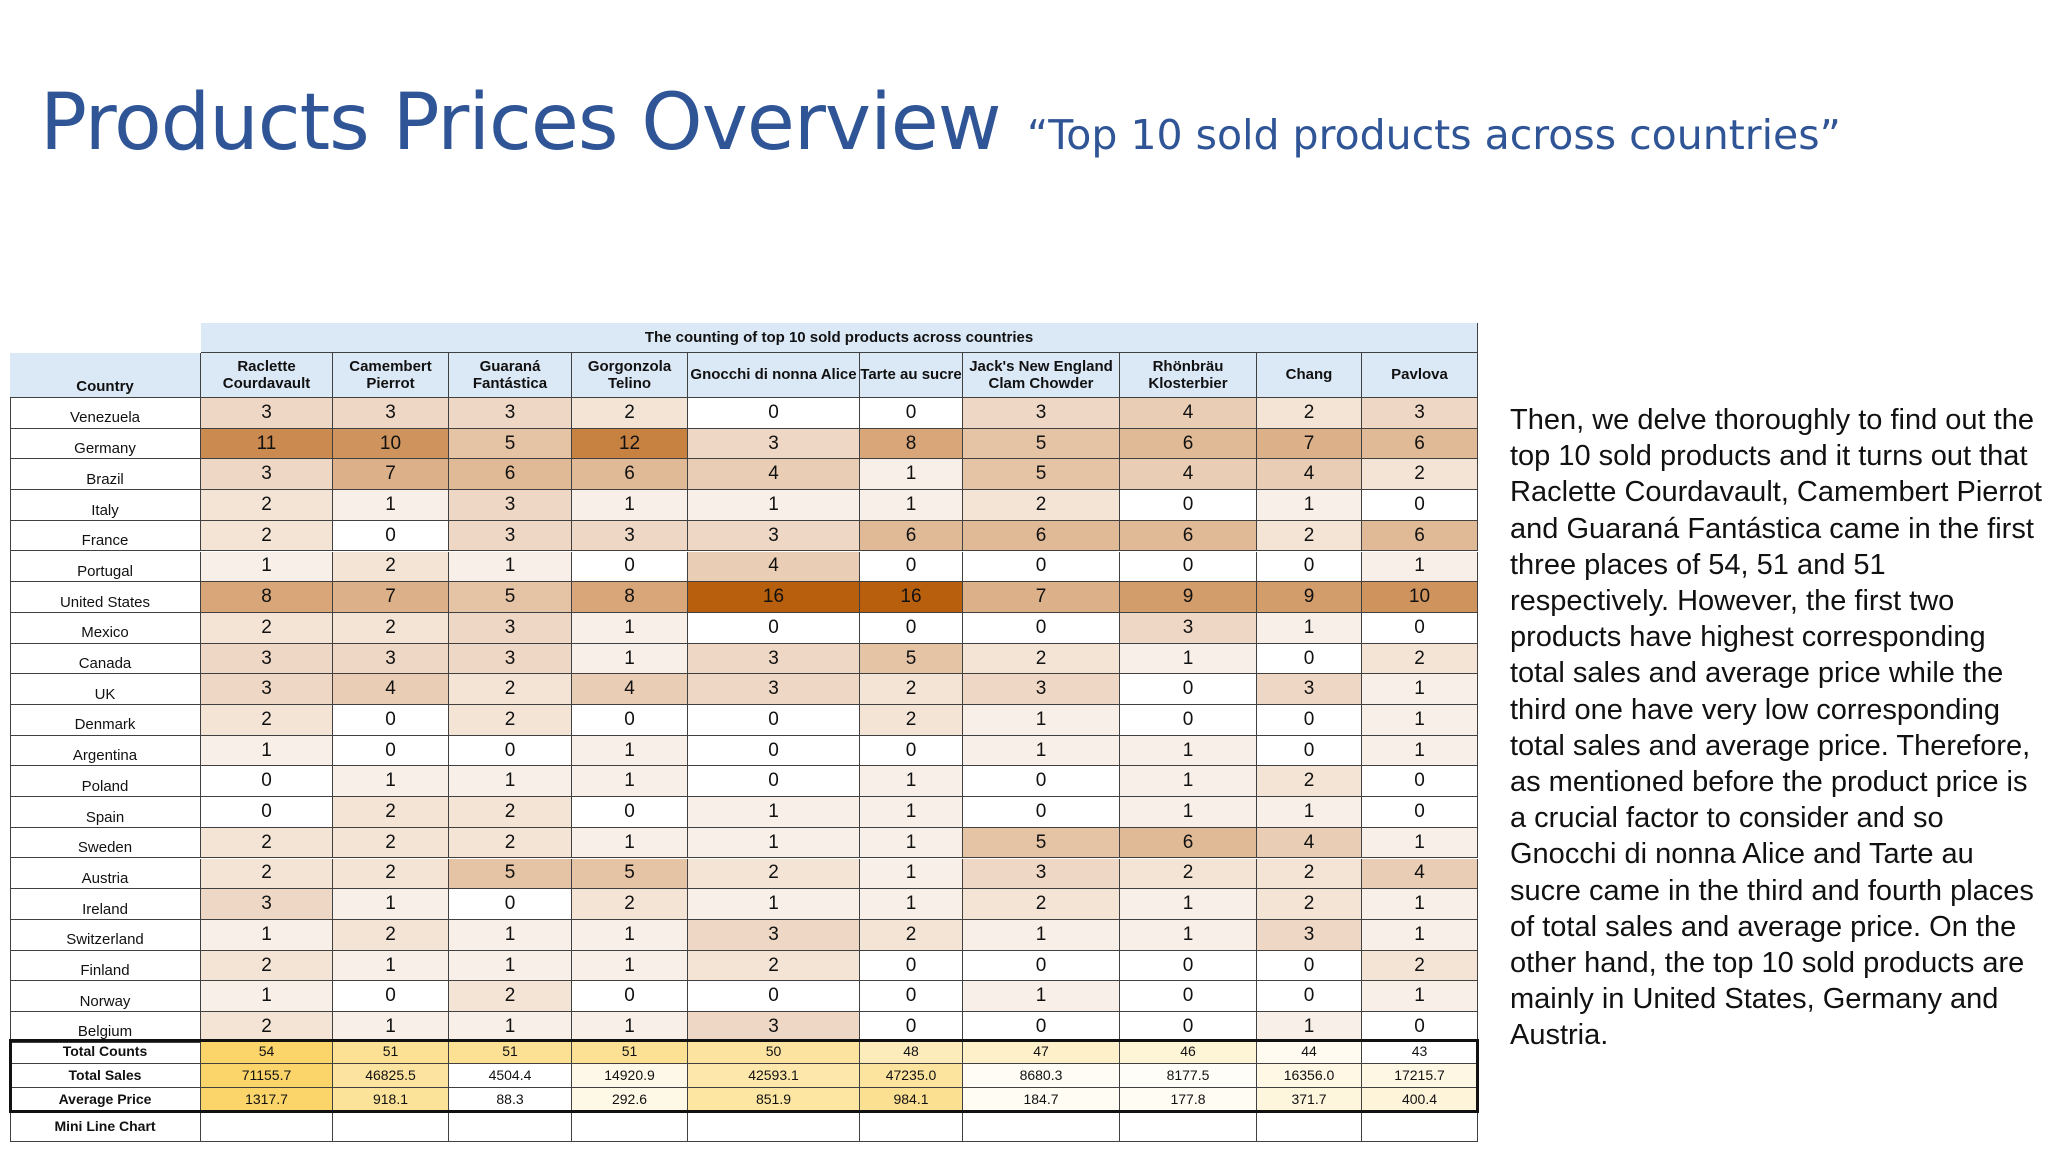  What do you see at coordinates (630, 444) in the screenshot?
I see `count-cell: 12` at bounding box center [630, 444].